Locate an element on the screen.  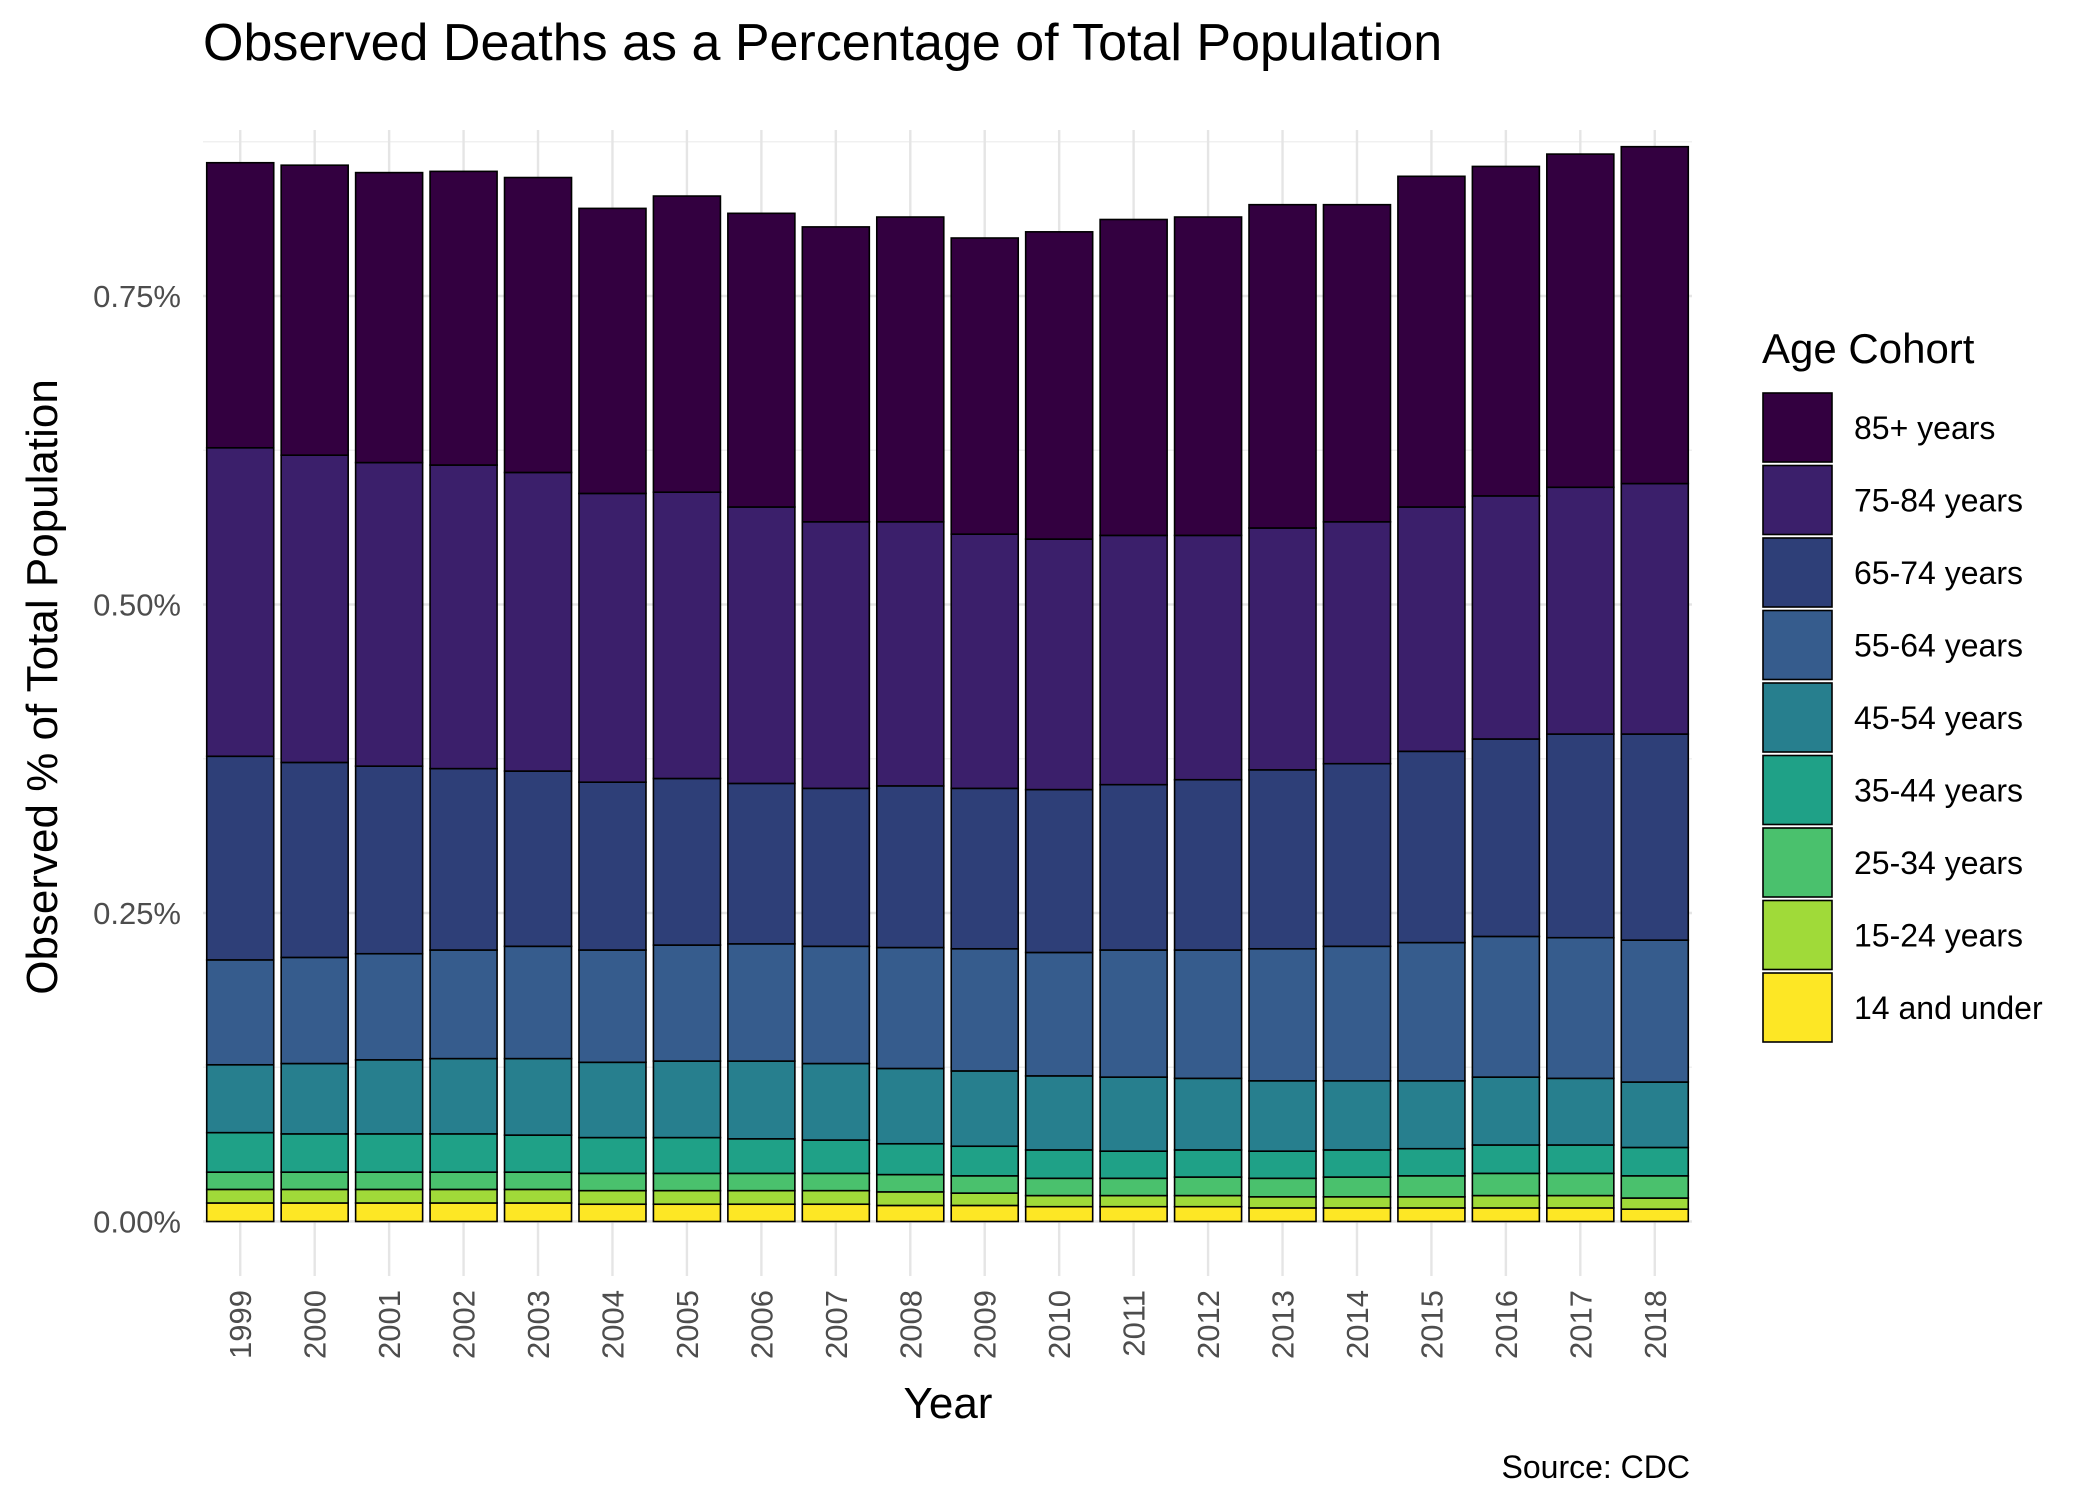
bar-segment-2014-25-34-years is located at coordinates (1357, 1187).